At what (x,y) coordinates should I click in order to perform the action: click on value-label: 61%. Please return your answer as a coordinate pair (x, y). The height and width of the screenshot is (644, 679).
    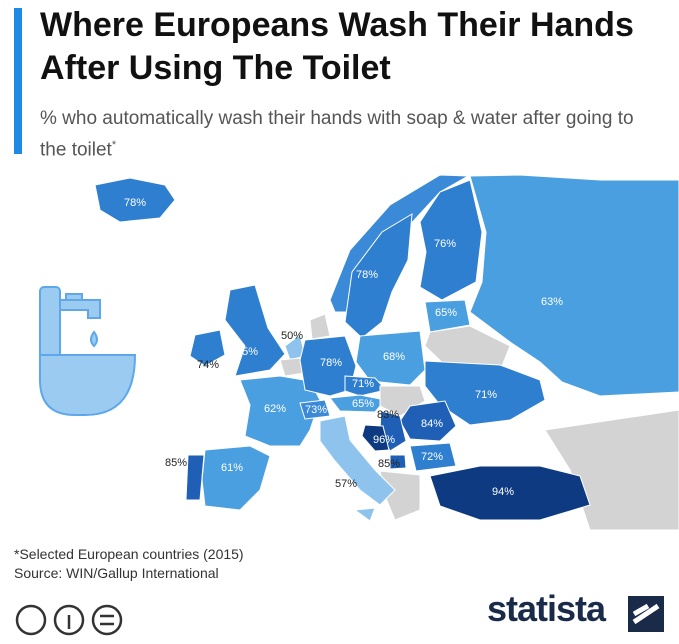
    Looking at the image, I should click on (232, 468).